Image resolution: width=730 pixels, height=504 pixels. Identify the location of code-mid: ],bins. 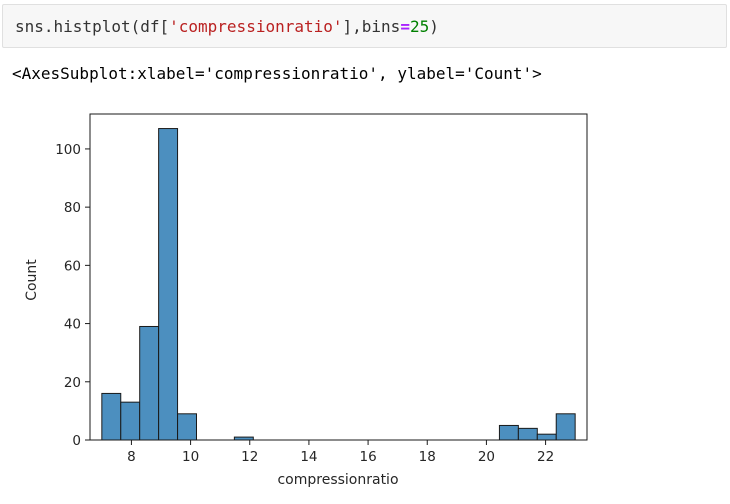
(371, 26).